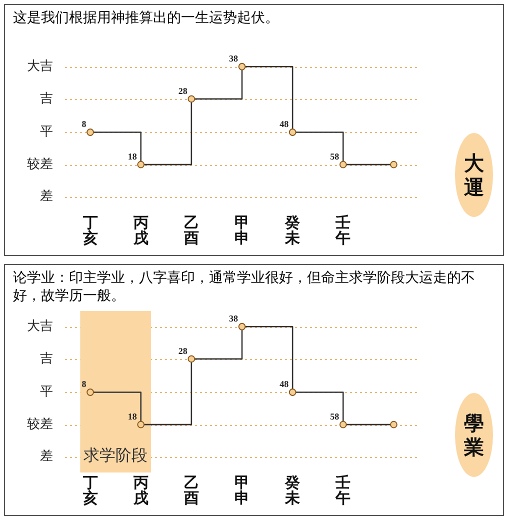 This screenshot has width=508, height=526. Describe the element at coordinates (116, 455) in the screenshot. I see `band-label: 求学阶段` at that location.